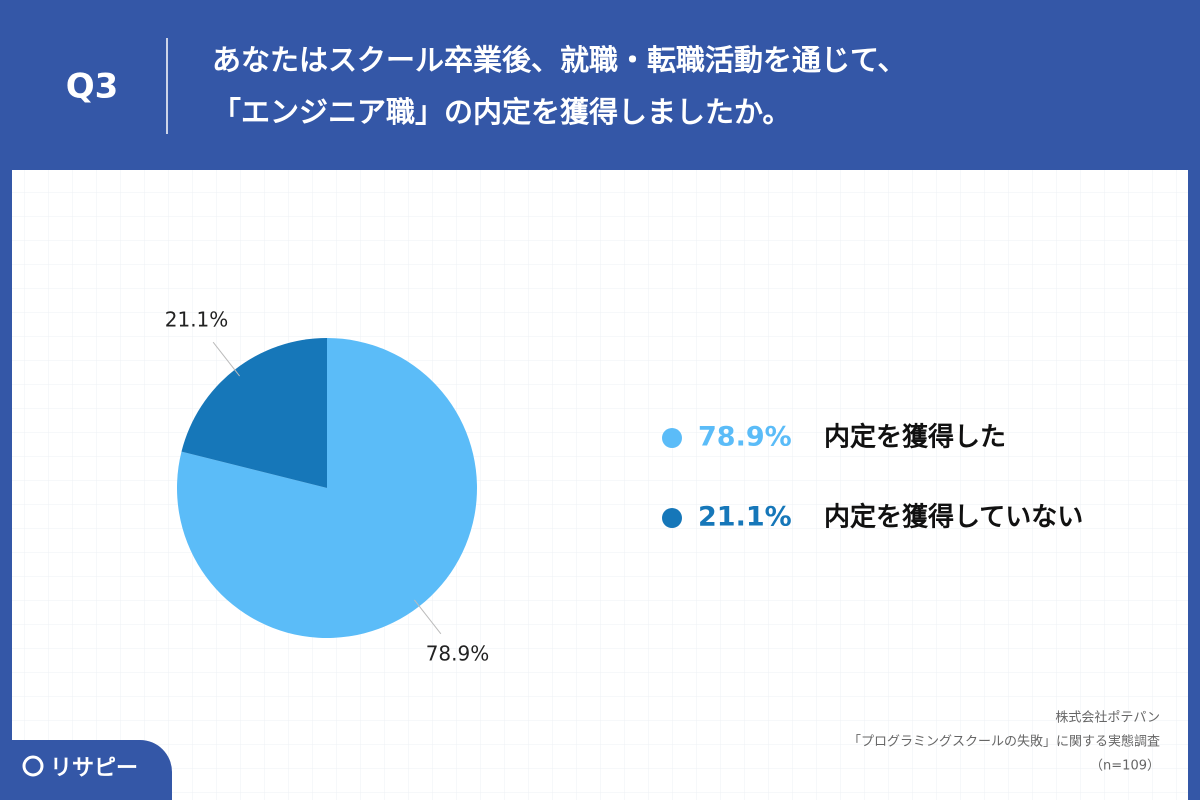 Image resolution: width=1200 pixels, height=804 pixels. Describe the element at coordinates (559, 60) in the screenshot. I see `chart-title: あなたはスクール卒業後、就職・転職活動を通じて、` at that location.